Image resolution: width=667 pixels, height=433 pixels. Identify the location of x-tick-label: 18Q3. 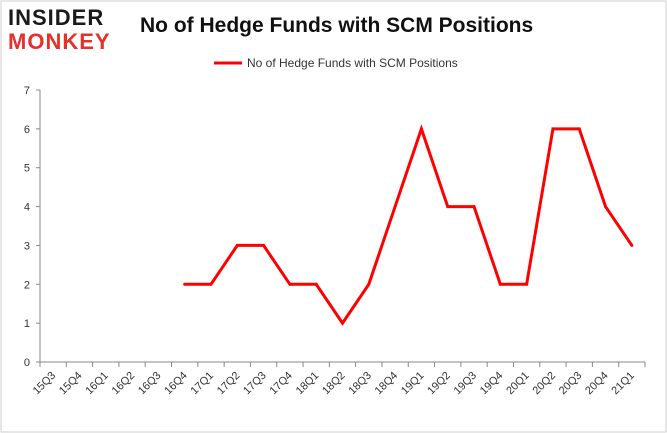
(360, 384).